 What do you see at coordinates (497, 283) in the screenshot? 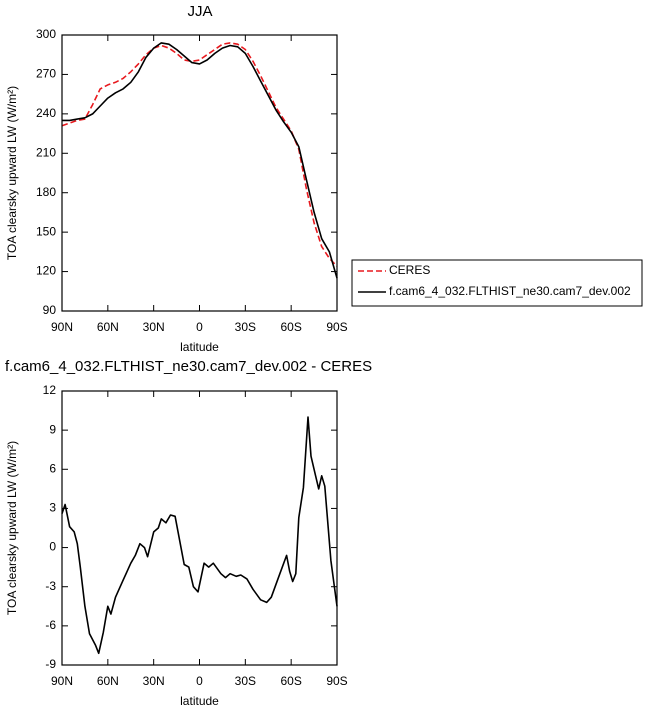
I see `legend-box` at bounding box center [497, 283].